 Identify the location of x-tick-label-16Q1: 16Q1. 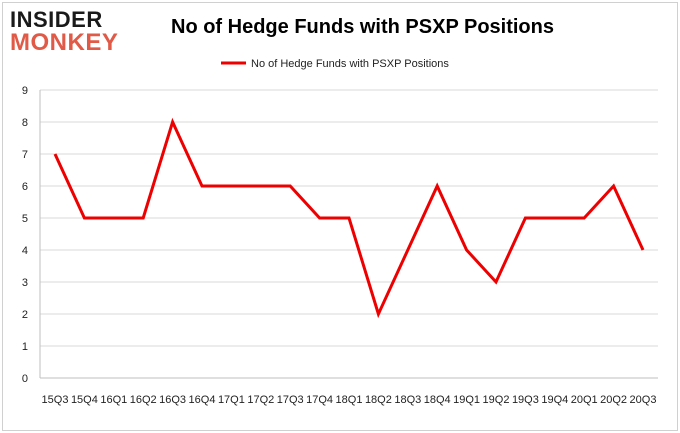
(113, 400).